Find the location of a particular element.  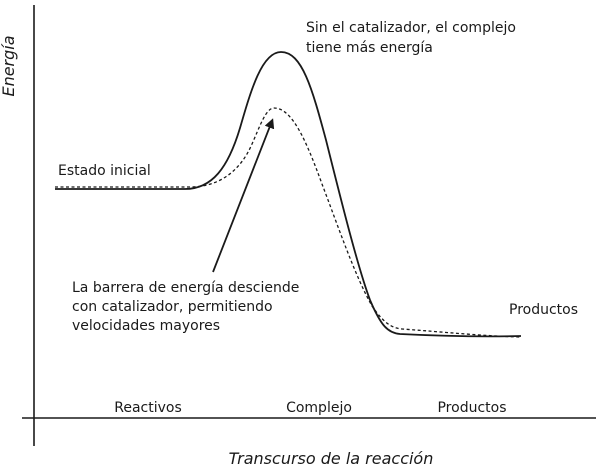

y-axis-title: Energía is located at coordinates (9, 65).